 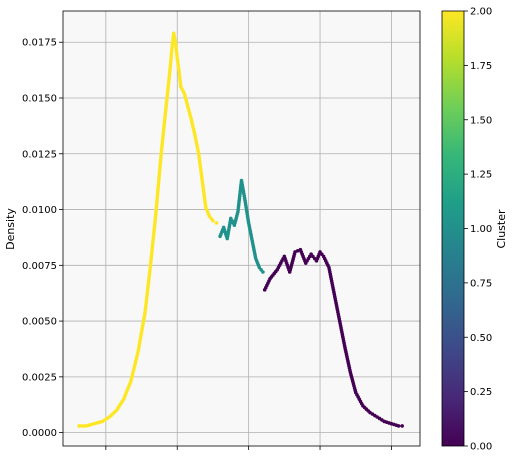 I want to click on colorbar-tick-label: 0.25, so click(x=481, y=392).